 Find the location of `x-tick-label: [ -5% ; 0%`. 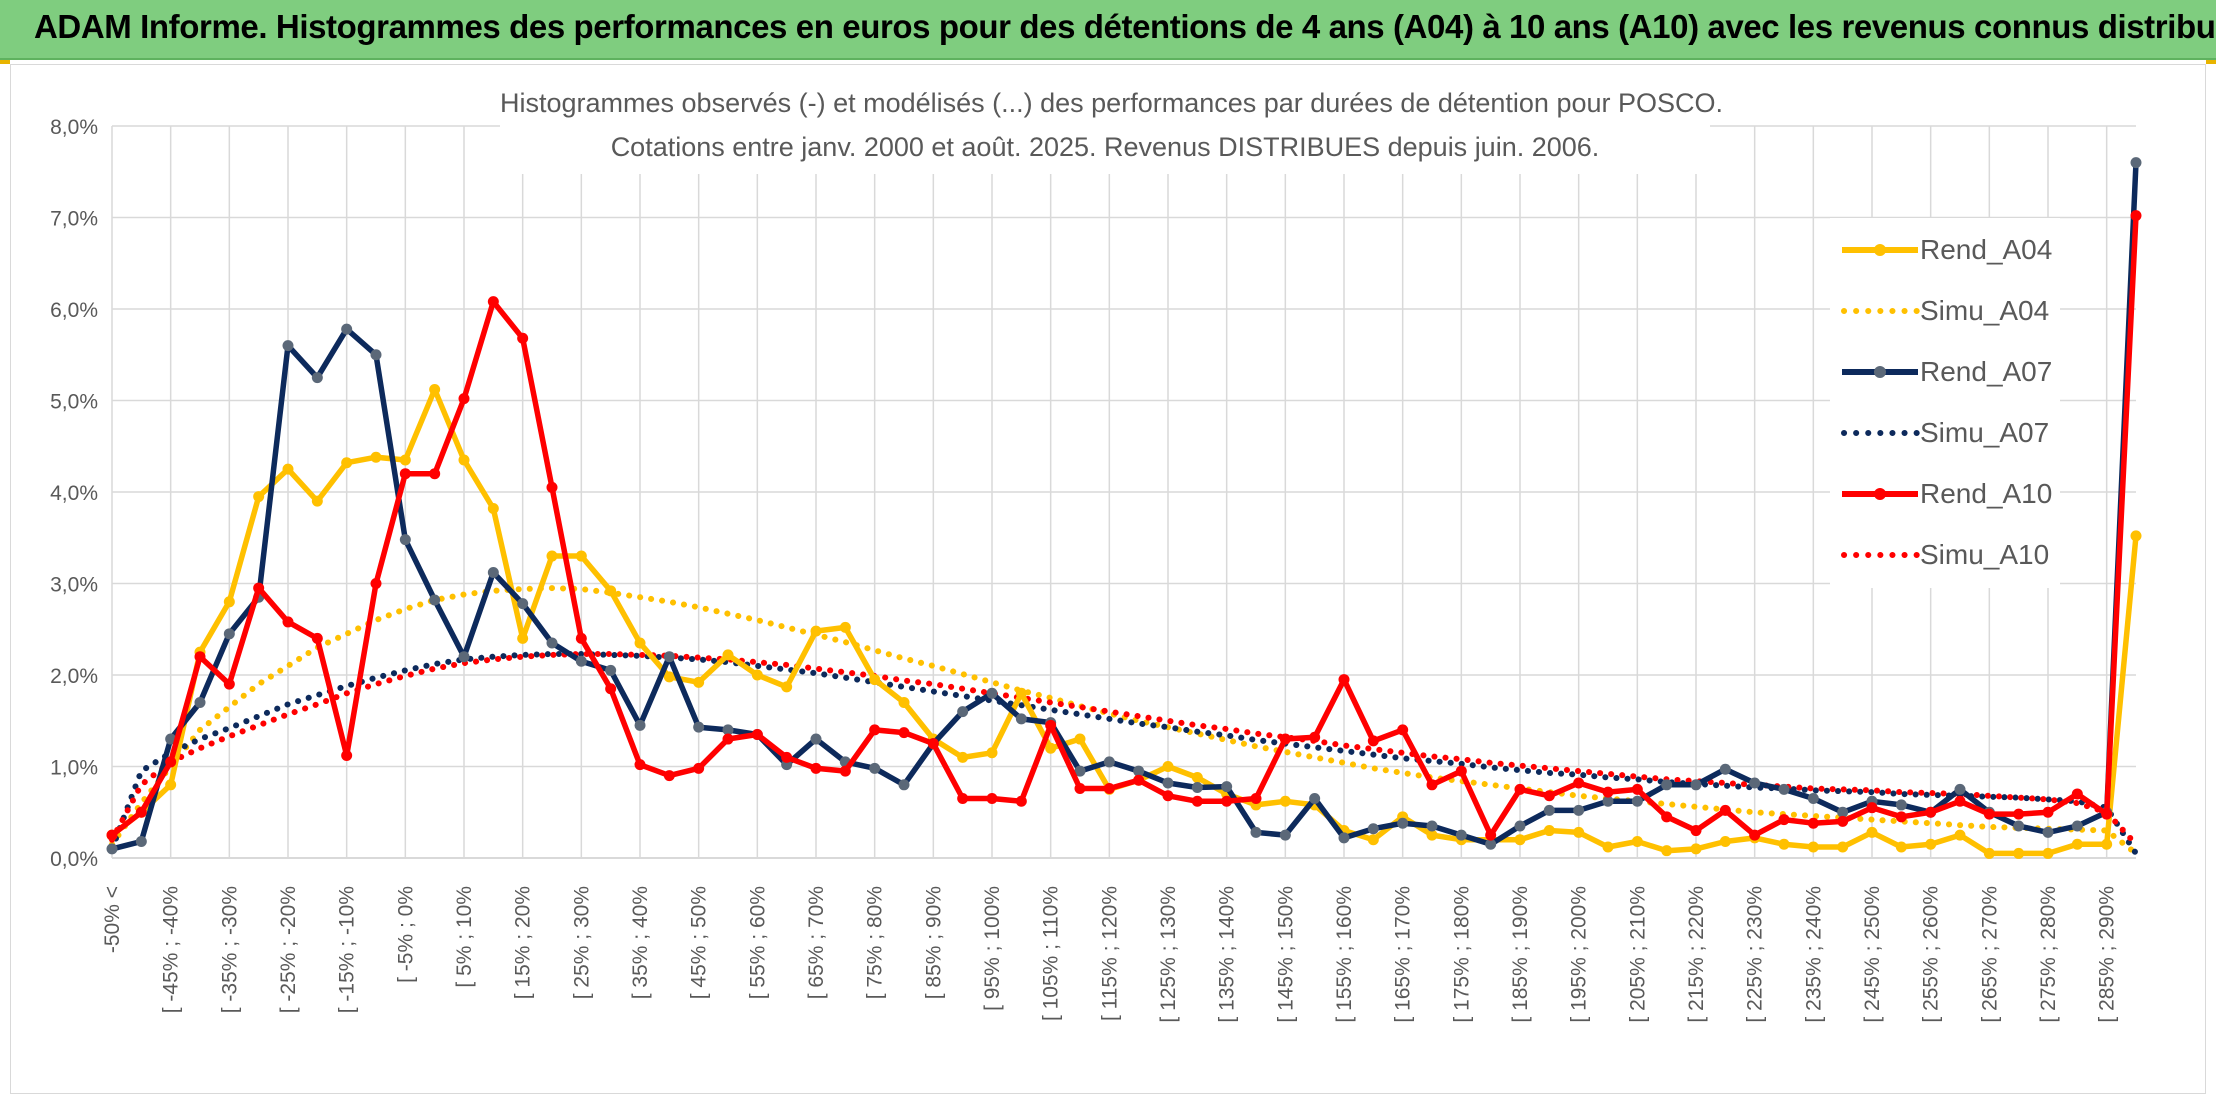

x-tick-label: [ -5% ; 0% is located at coordinates (405, 934).